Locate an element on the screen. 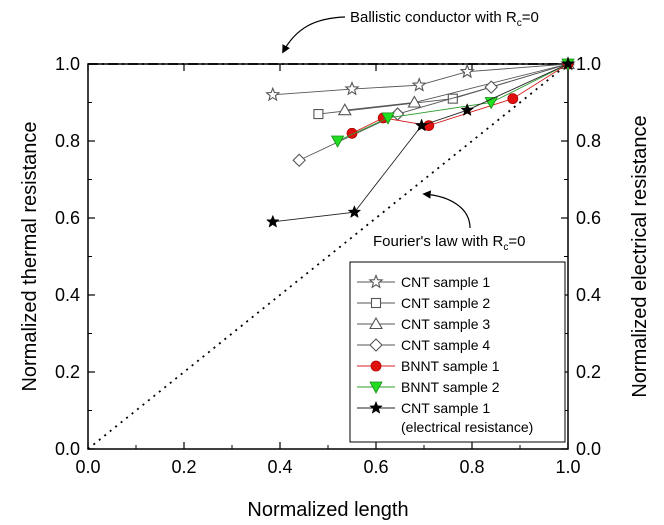  x-tick-label: 0.8 is located at coordinates (471, 467).